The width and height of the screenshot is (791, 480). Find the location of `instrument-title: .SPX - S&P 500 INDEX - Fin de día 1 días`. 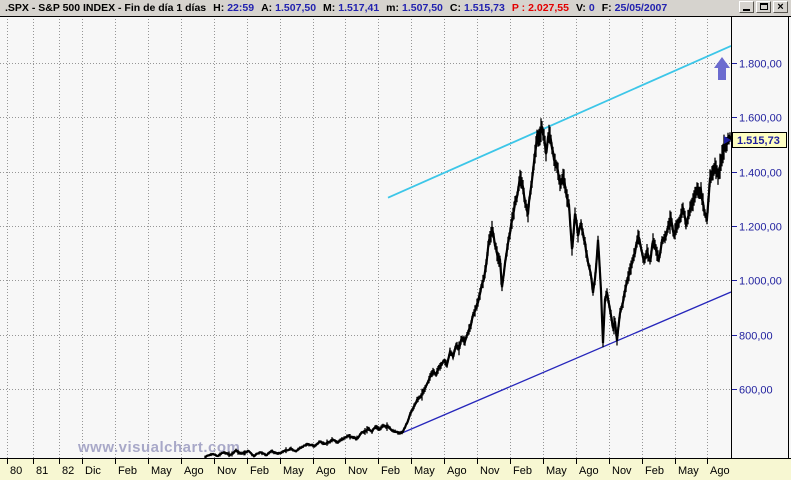

instrument-title: .SPX - S&P 500 INDEX - Fin de día 1 días is located at coordinates (106, 8).